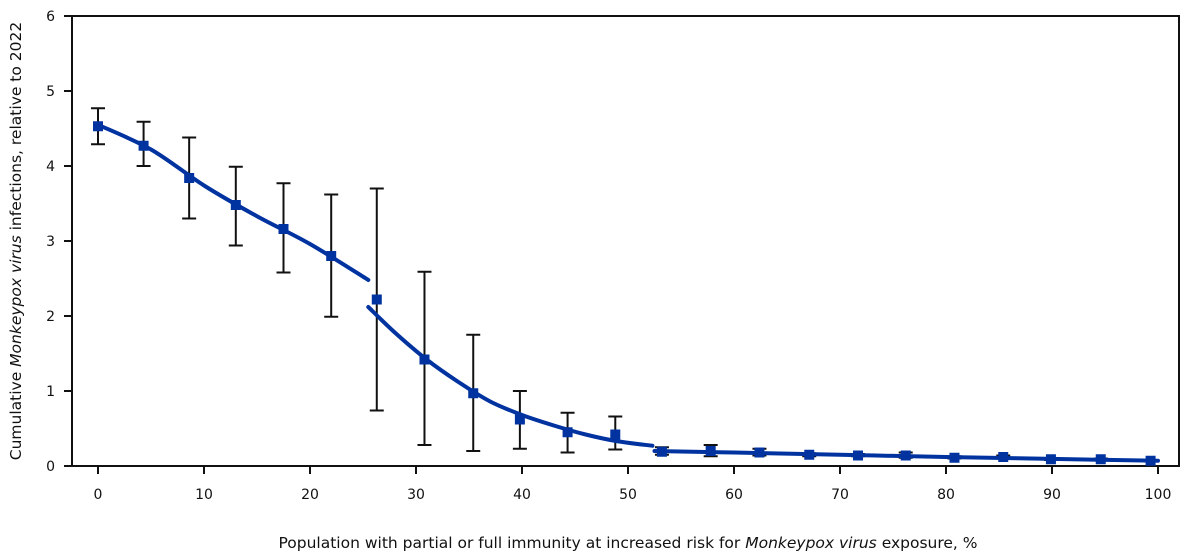 Image resolution: width=1185 pixels, height=556 pixels. Describe the element at coordinates (98, 495) in the screenshot. I see `x-tick-label: 0` at that location.